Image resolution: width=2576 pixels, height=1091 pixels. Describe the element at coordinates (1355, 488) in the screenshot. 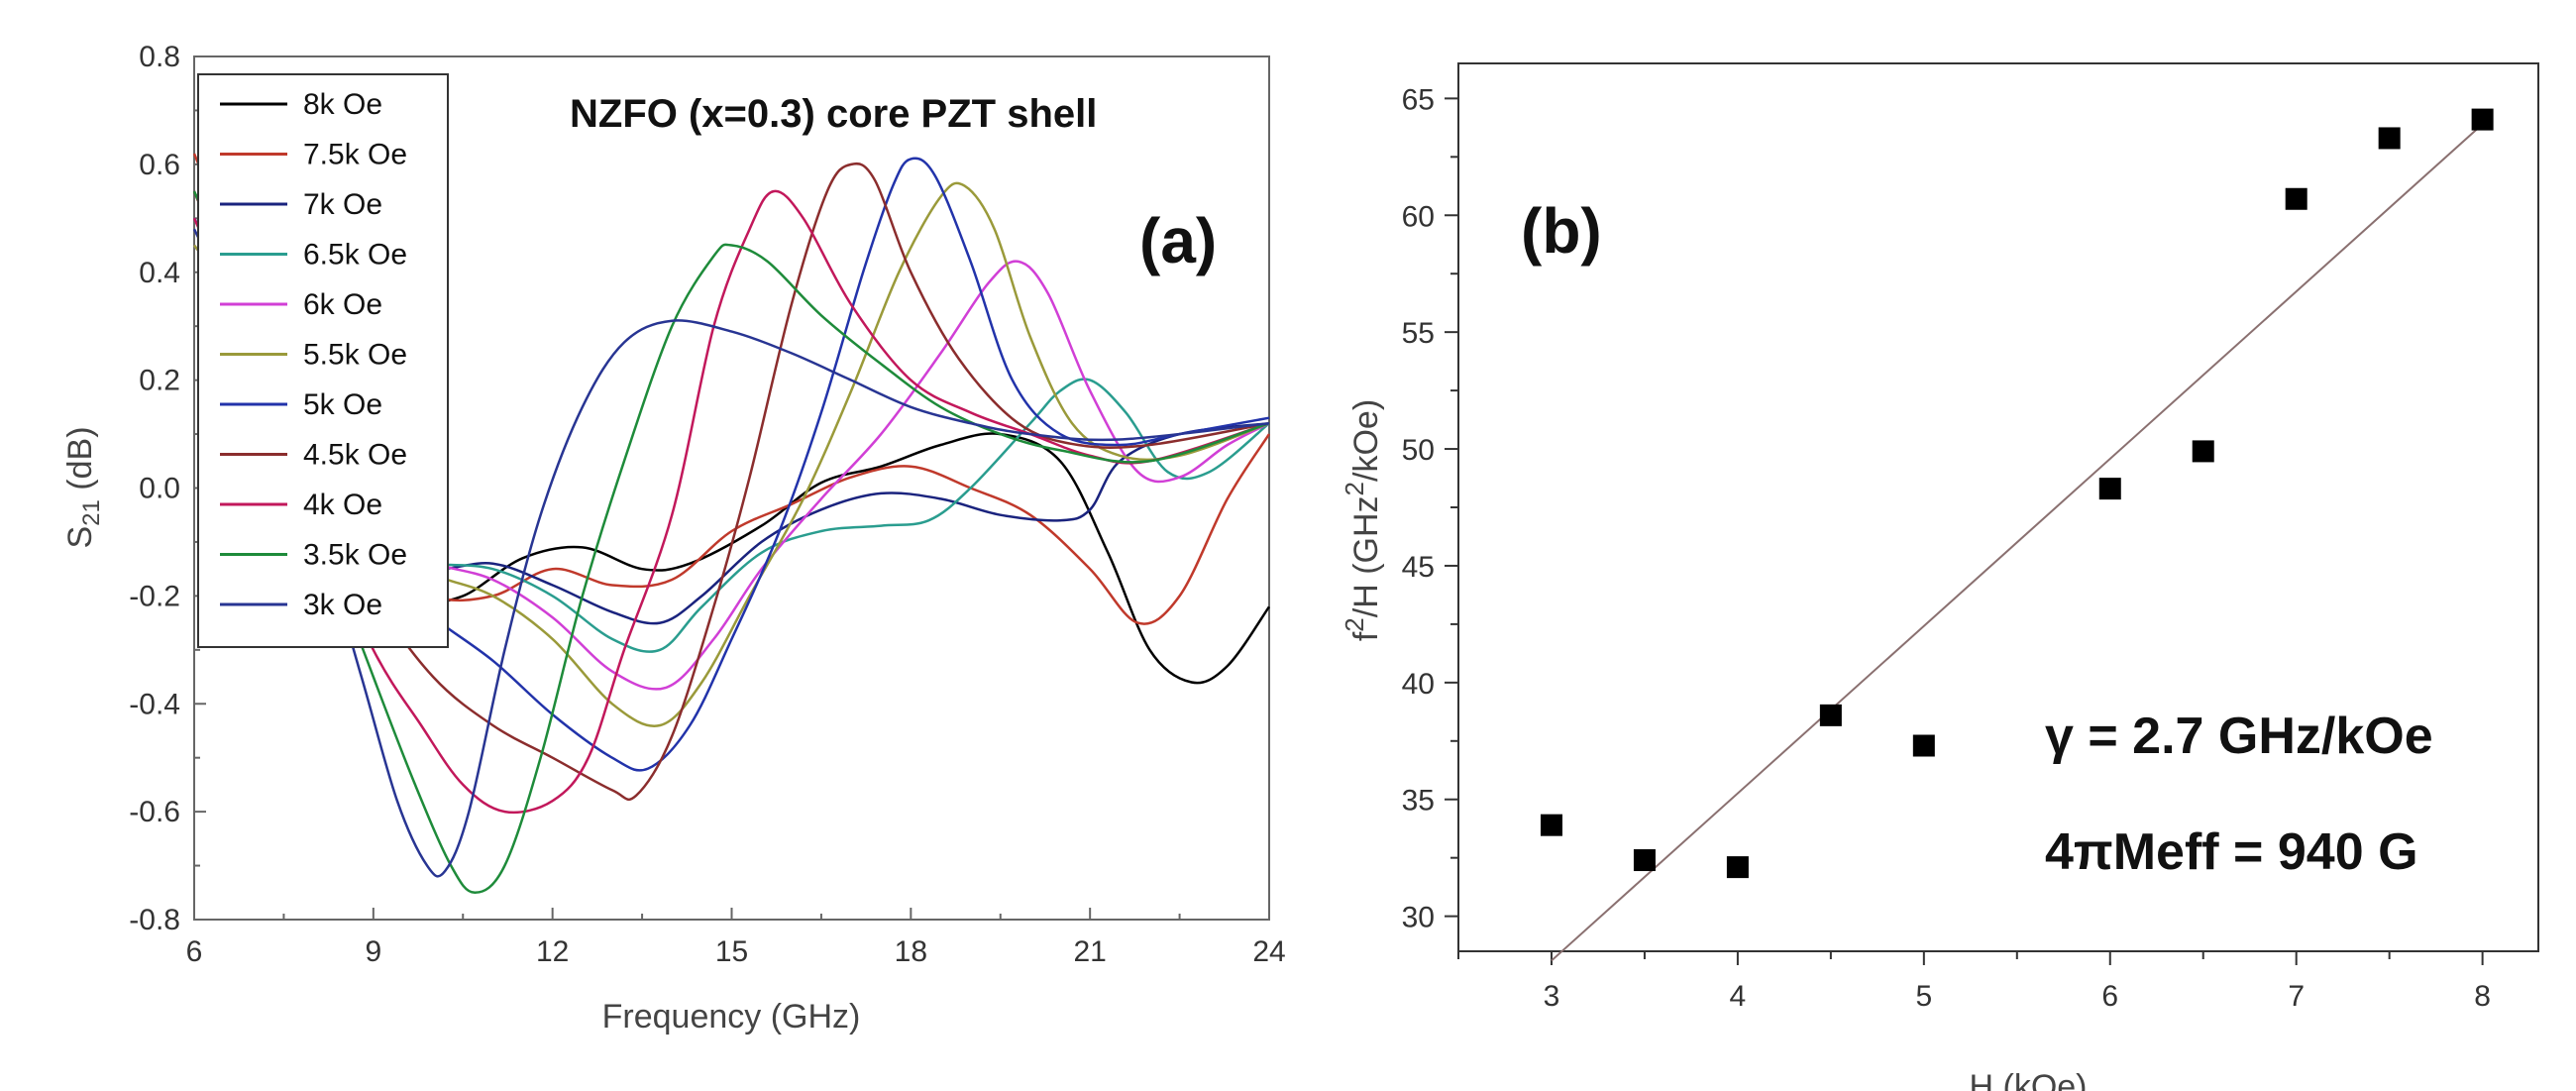

I see `panel-b-y-axis-label-sup2: 2` at that location.